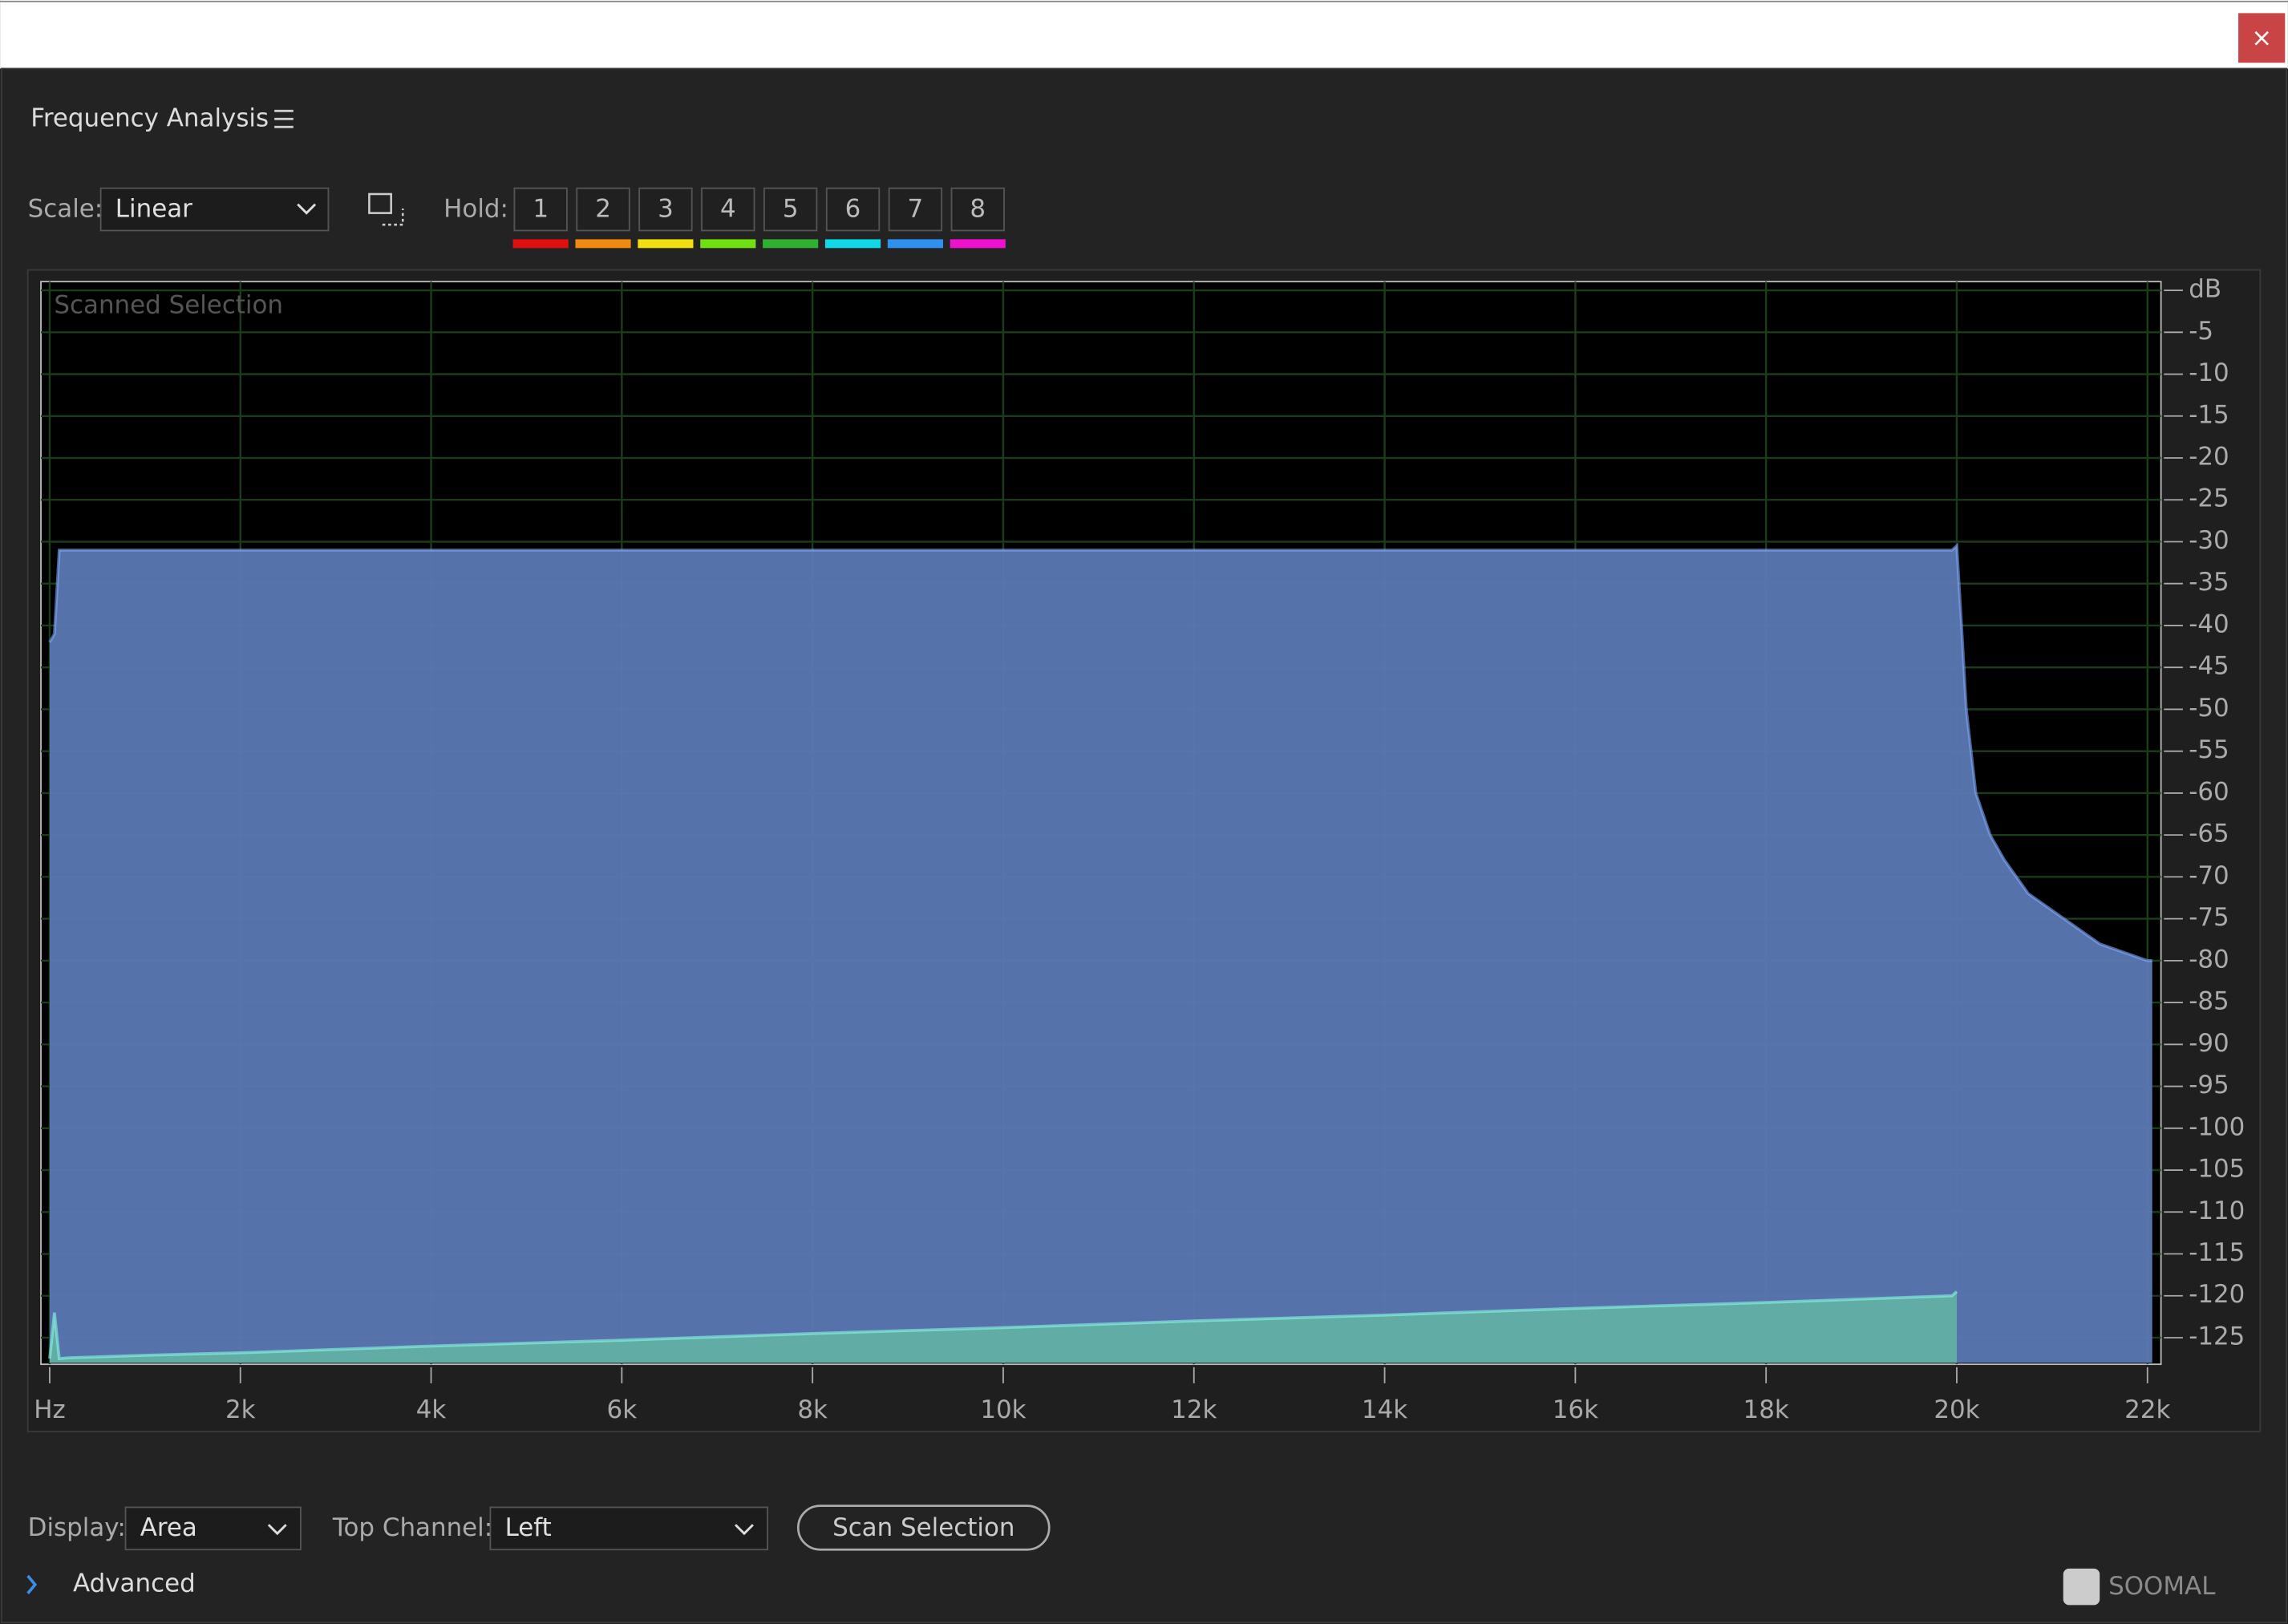  I want to click on y-tick-label: -90, so click(2209, 1043).